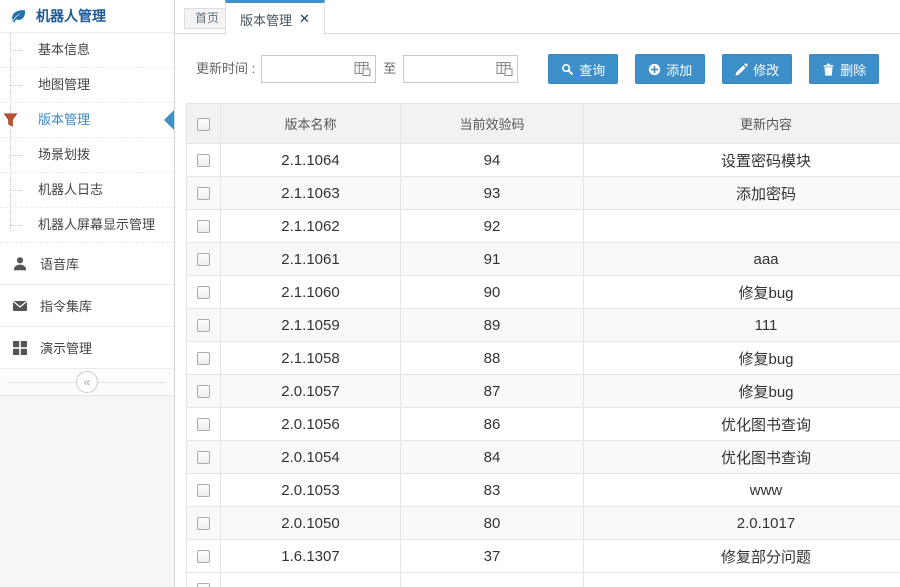  I want to click on sidebar-item-map-management: 地图管理, so click(87, 85).